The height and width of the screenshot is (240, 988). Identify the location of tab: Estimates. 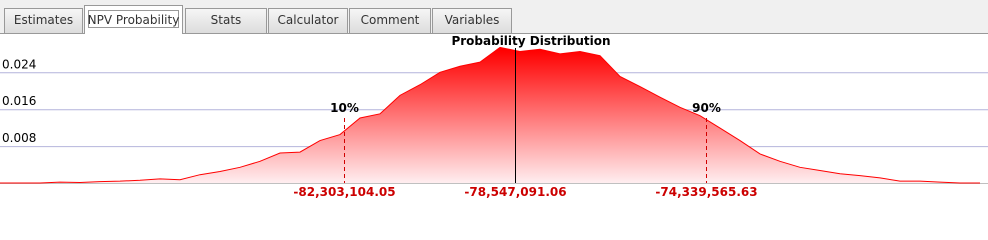
(43, 21).